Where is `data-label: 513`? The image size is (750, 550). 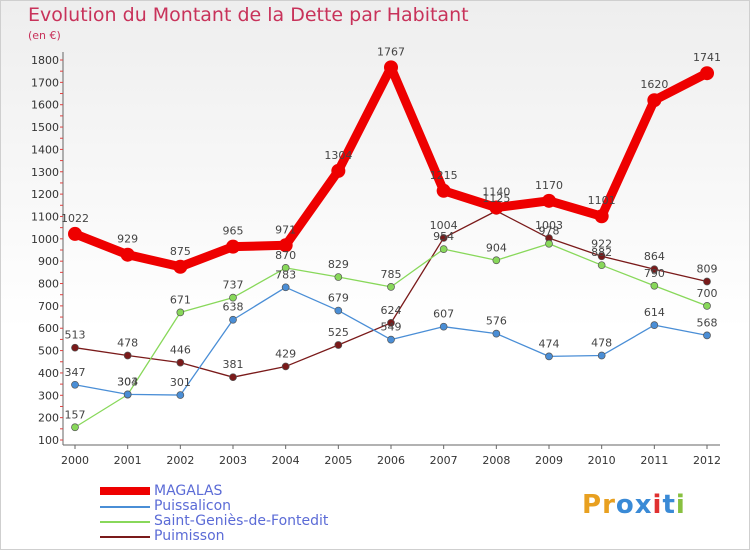
data-label: 513 is located at coordinates (75, 335).